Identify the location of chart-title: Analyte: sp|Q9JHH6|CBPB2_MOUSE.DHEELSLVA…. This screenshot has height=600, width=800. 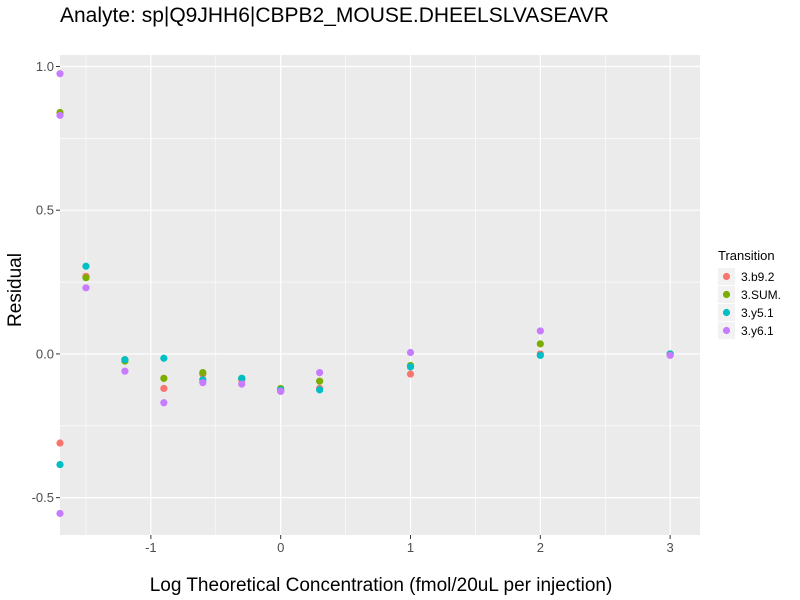
(334, 15).